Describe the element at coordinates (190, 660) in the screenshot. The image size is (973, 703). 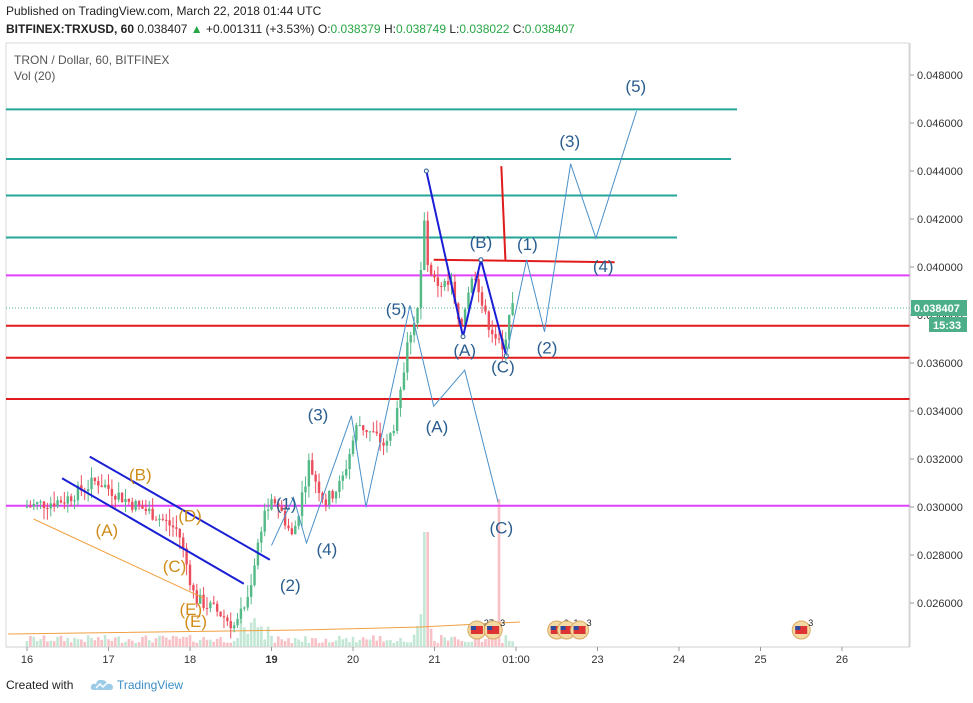
I see `time-tick-label: 18` at that location.